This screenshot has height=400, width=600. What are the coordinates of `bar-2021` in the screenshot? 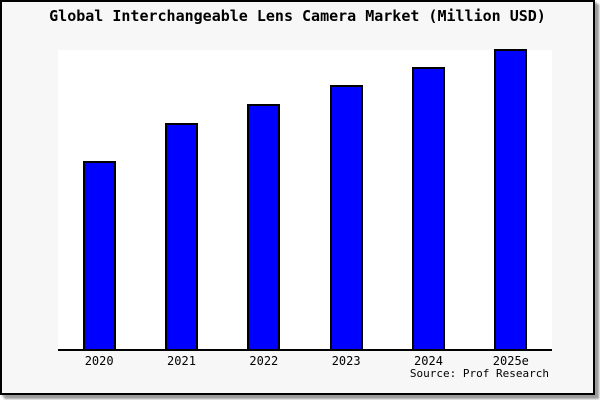 It's located at (181, 236).